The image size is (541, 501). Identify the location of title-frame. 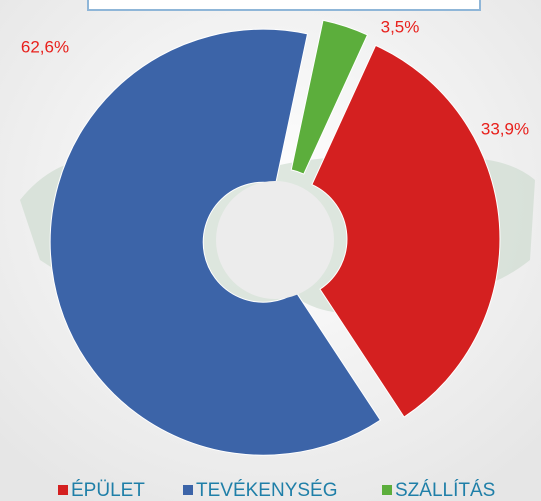
(284, 5).